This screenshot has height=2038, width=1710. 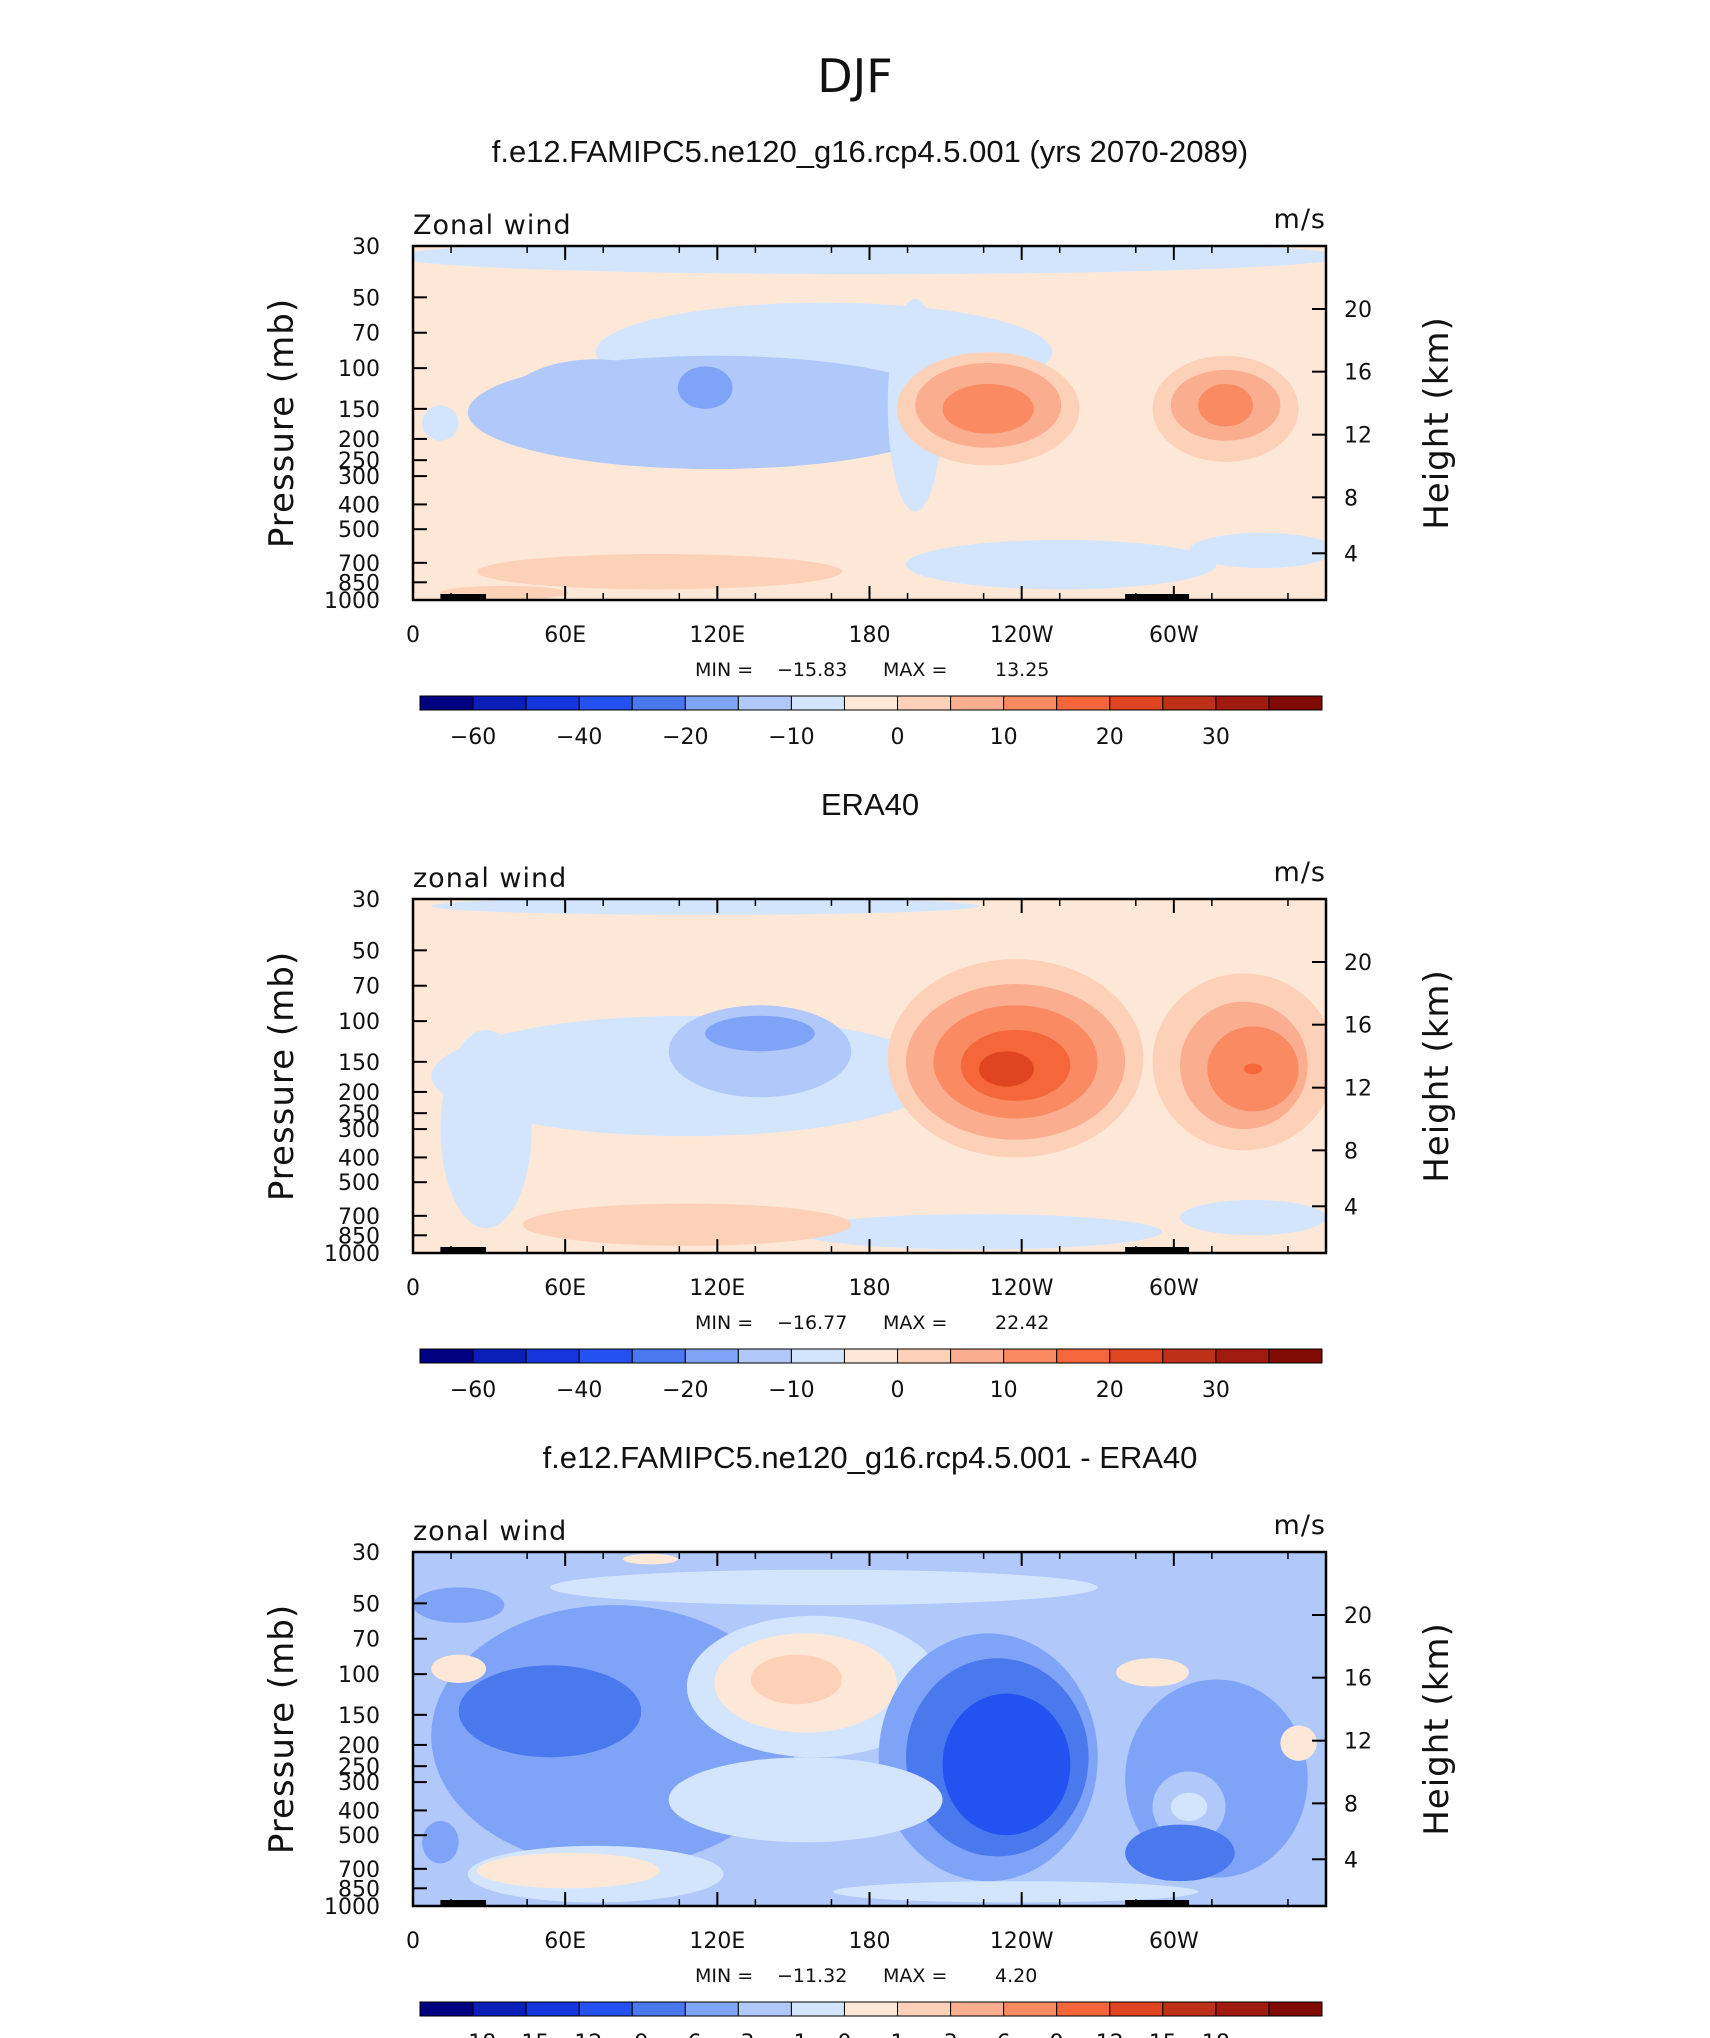 What do you see at coordinates (352, 1254) in the screenshot?
I see `y-tick-label: 1000` at bounding box center [352, 1254].